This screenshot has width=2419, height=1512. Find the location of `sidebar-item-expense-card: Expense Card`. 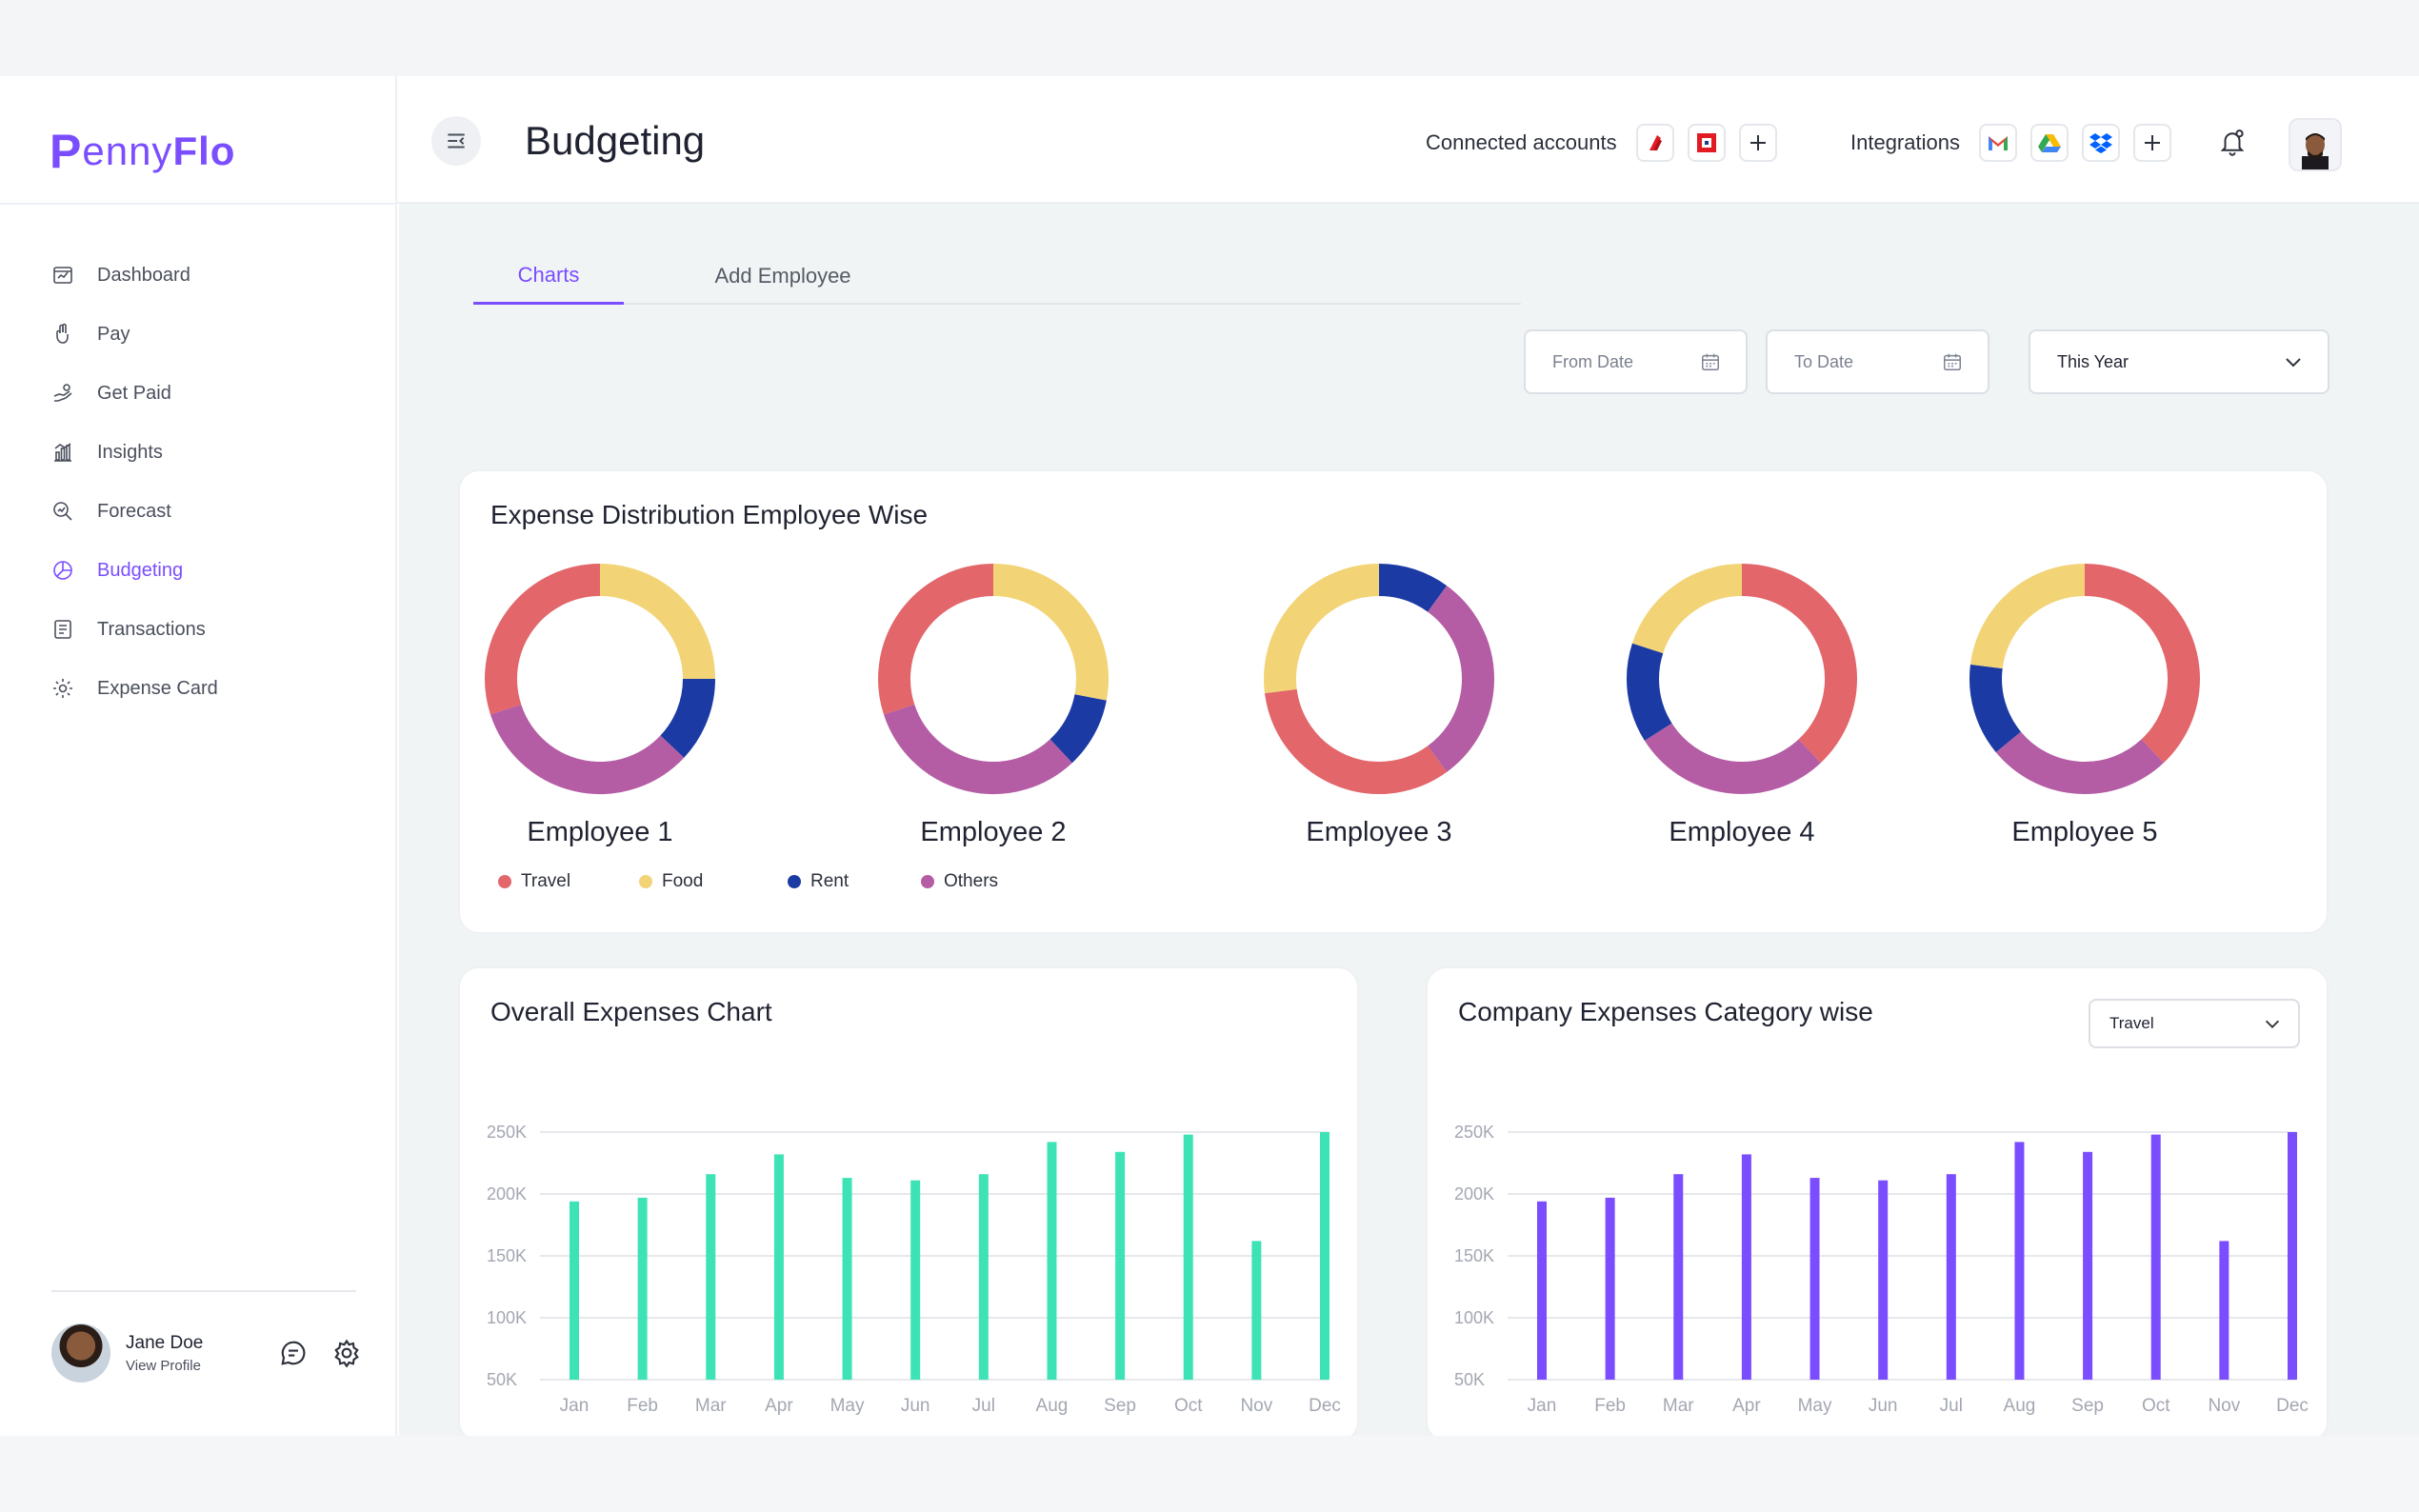

sidebar-item-expense-card: Expense Card is located at coordinates (213, 688).